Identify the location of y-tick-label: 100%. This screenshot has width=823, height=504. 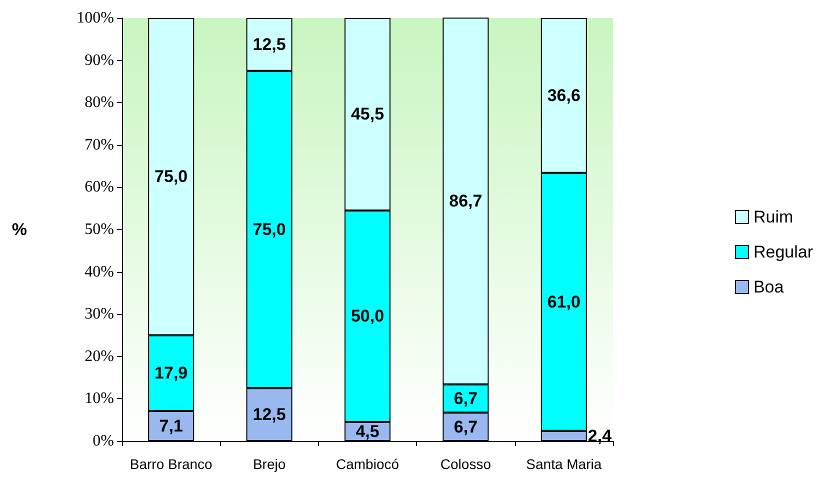
(95, 18).